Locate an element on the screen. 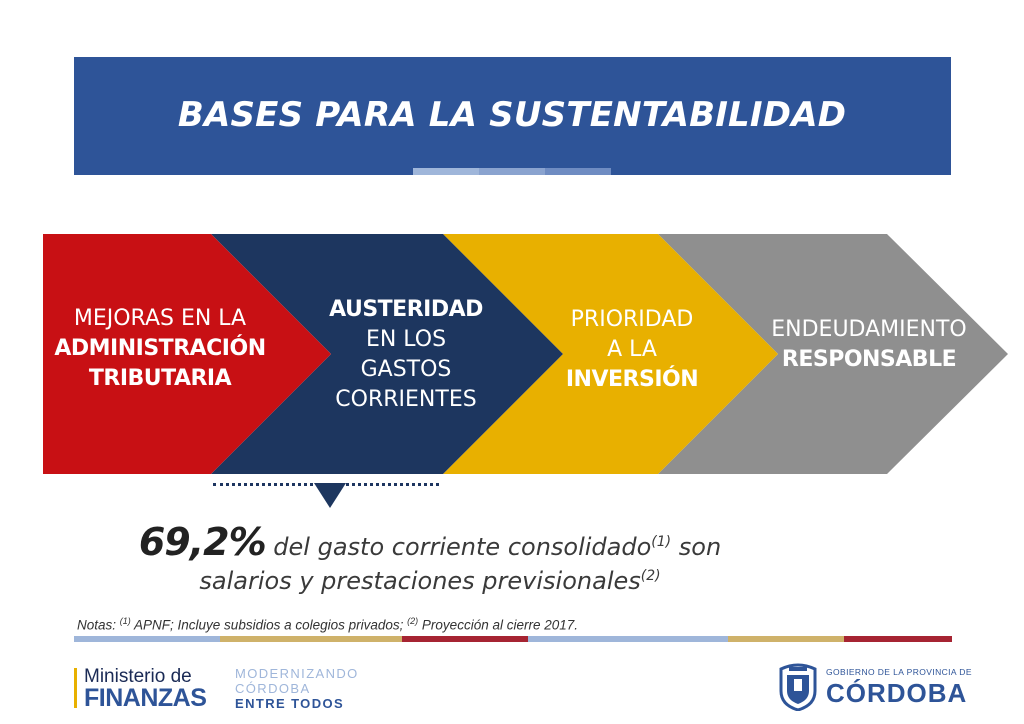 Image resolution: width=1024 pixels, height=724 pixels. footnote-prefix: Notas: is located at coordinates (98, 625).